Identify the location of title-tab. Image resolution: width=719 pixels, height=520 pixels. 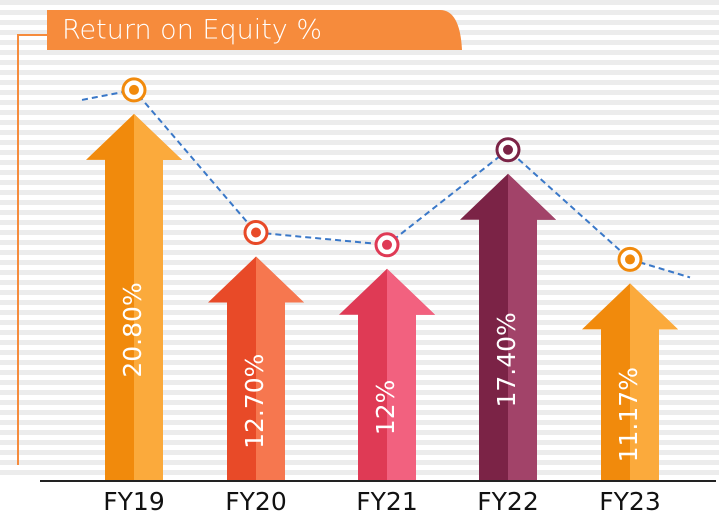
(254, 30).